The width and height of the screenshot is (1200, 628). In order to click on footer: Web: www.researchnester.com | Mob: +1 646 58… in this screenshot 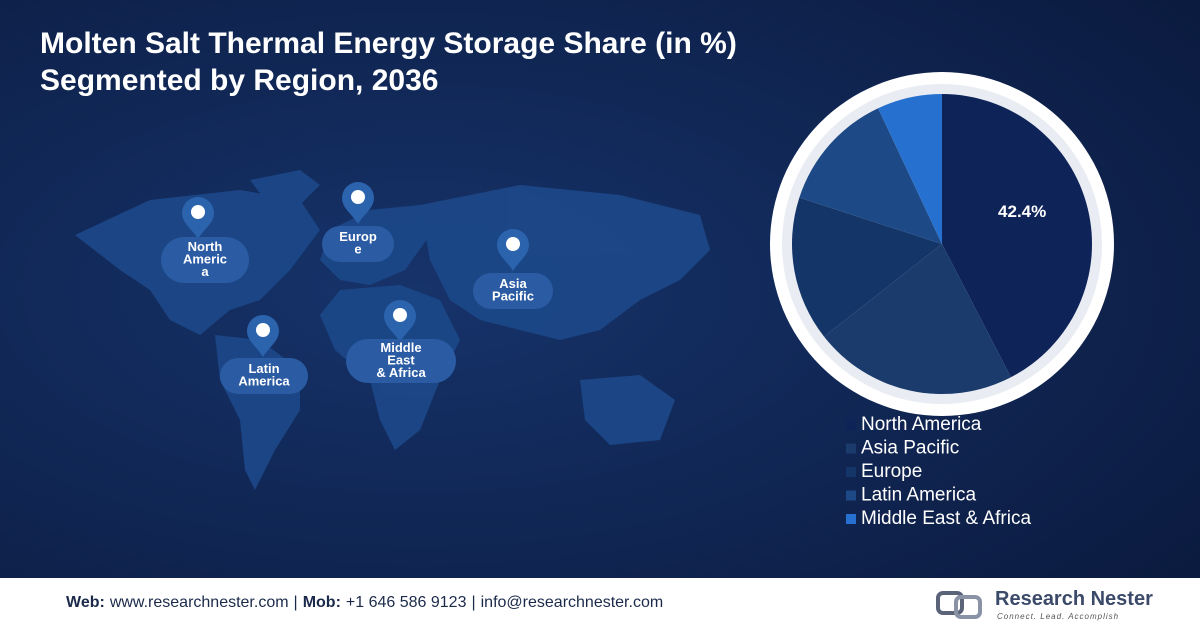, I will do `click(600, 603)`.